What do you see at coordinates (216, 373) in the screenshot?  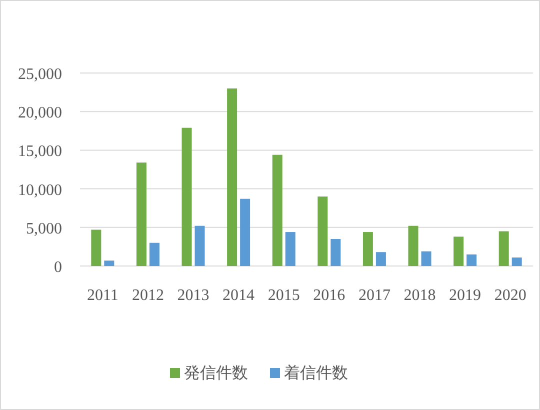 I see `legend-label: 発信件数` at bounding box center [216, 373].